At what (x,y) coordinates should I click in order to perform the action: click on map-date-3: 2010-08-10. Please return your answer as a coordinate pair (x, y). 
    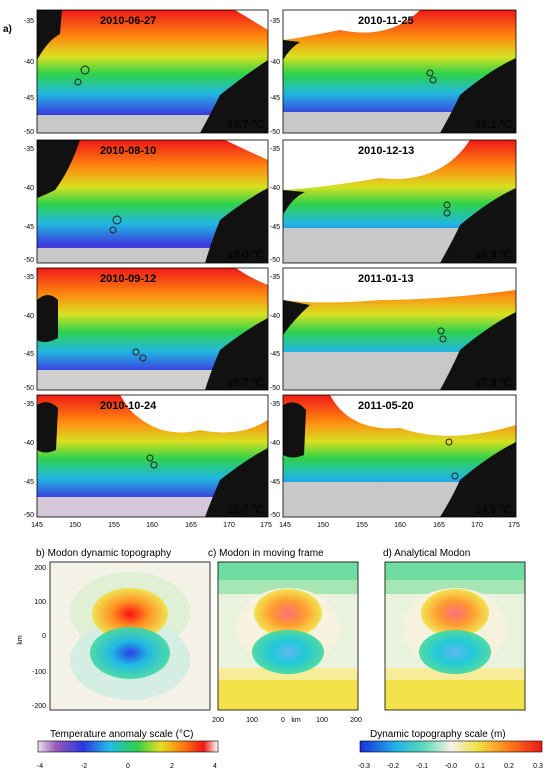
    Looking at the image, I should click on (128, 151).